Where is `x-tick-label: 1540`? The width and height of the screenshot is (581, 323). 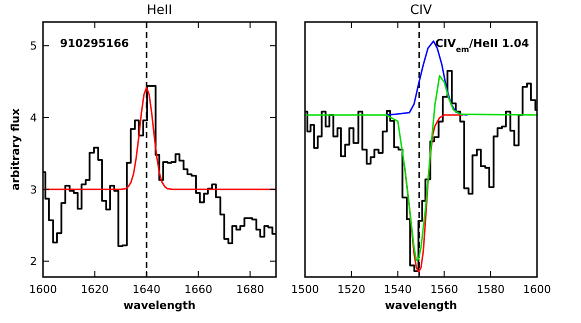 x-tick-label: 1540 is located at coordinates (398, 289).